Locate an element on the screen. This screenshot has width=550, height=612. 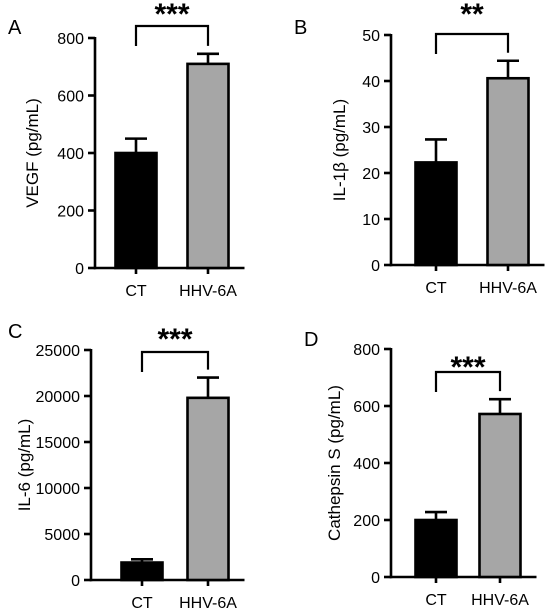
y-axis-title: IL-1β (pg/mL) is located at coordinates (339, 150).